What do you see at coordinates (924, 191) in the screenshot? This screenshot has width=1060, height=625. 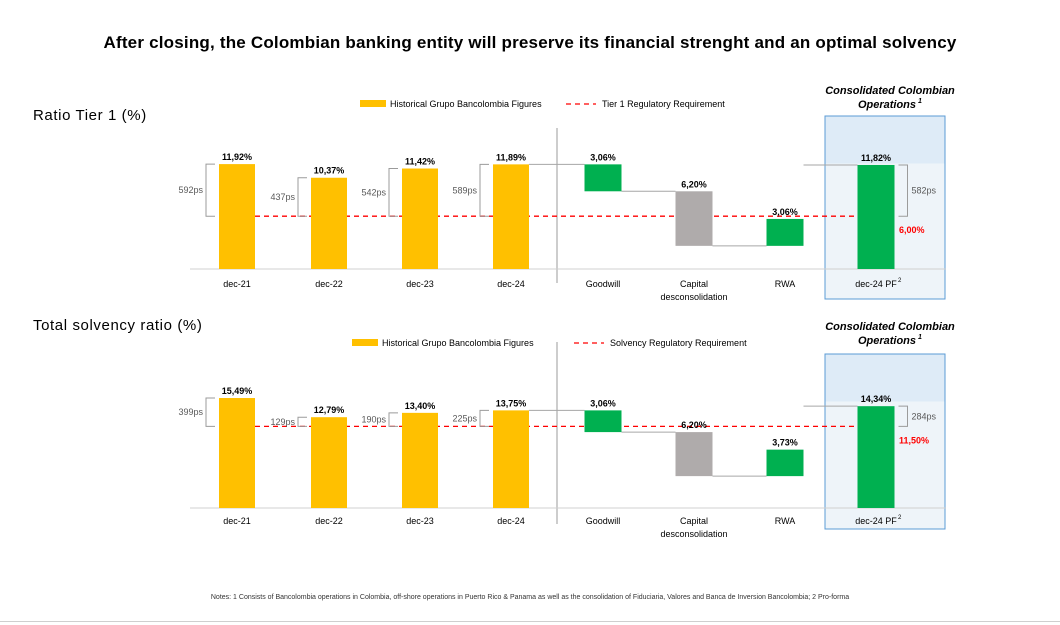 I see `final-gap-label: 582ps` at bounding box center [924, 191].